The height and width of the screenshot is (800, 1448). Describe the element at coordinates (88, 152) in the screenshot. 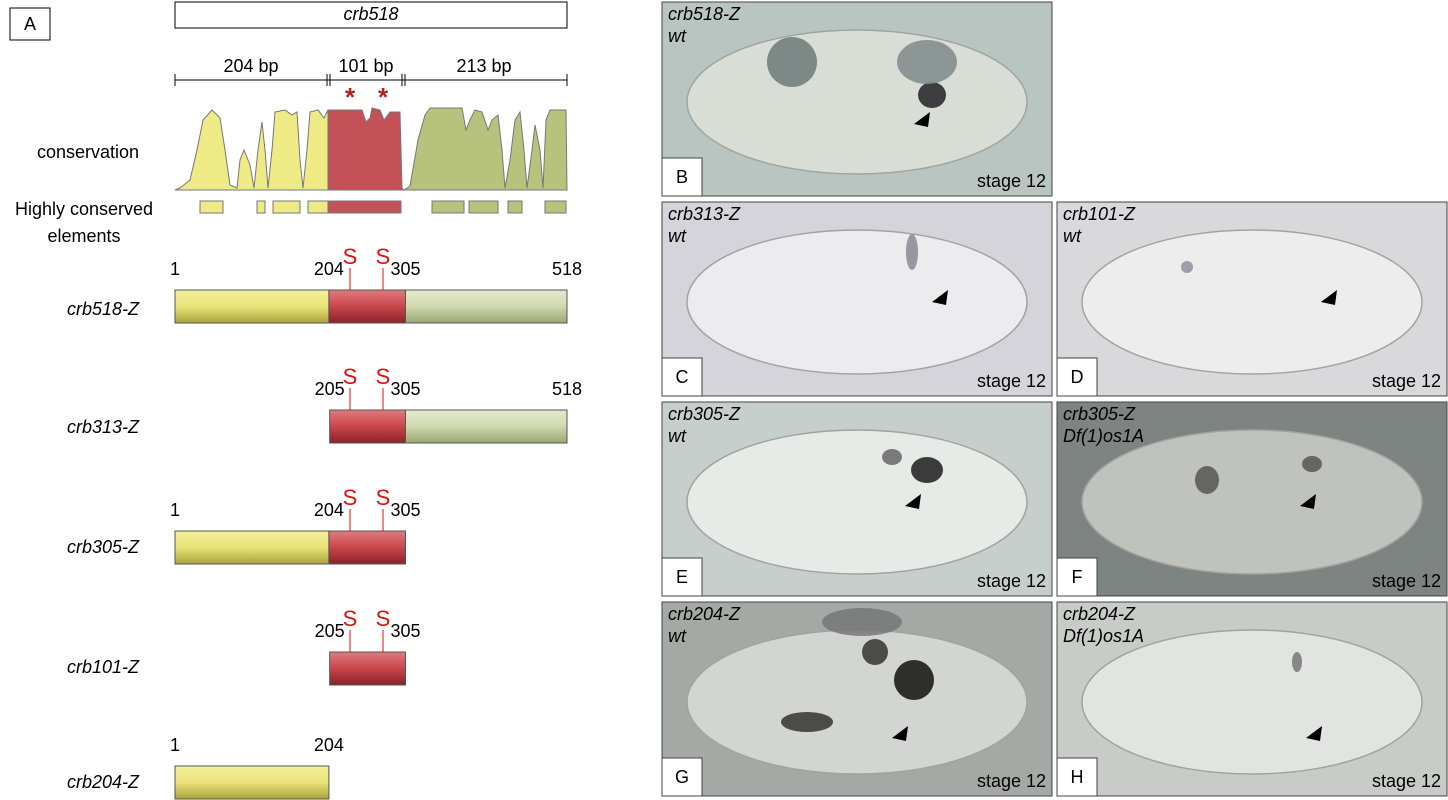

I see `conservation-label: conservation` at that location.